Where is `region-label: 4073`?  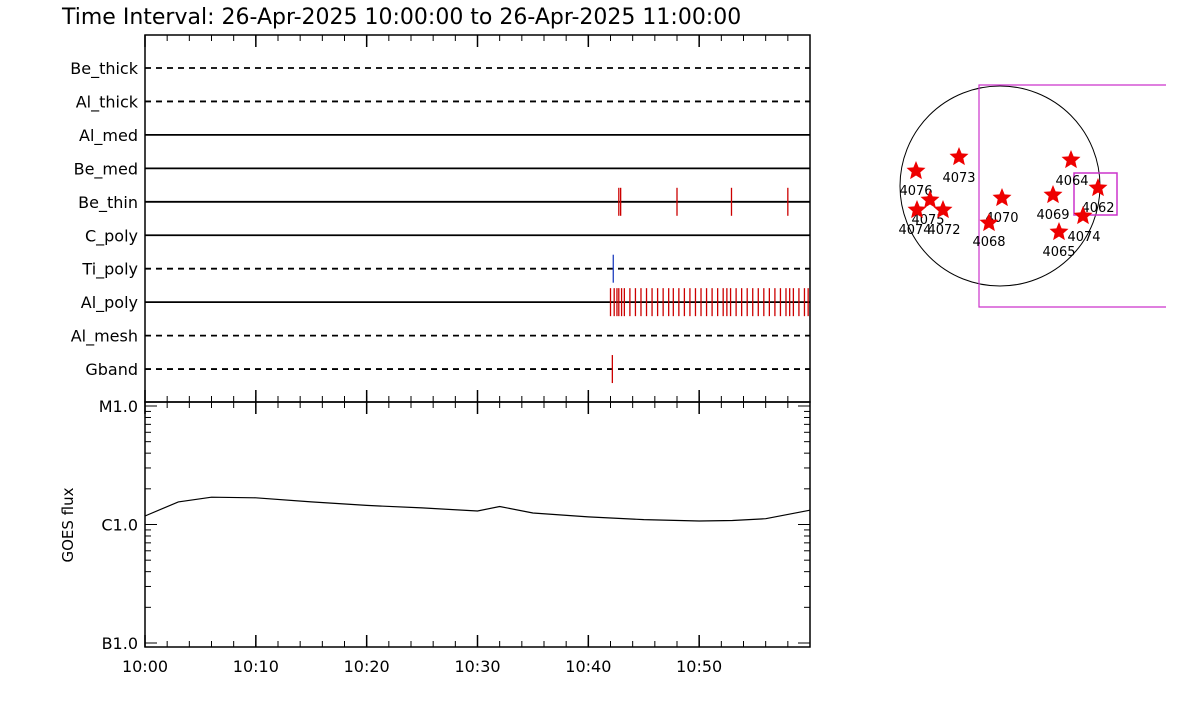
region-label: 4073 is located at coordinates (958, 178).